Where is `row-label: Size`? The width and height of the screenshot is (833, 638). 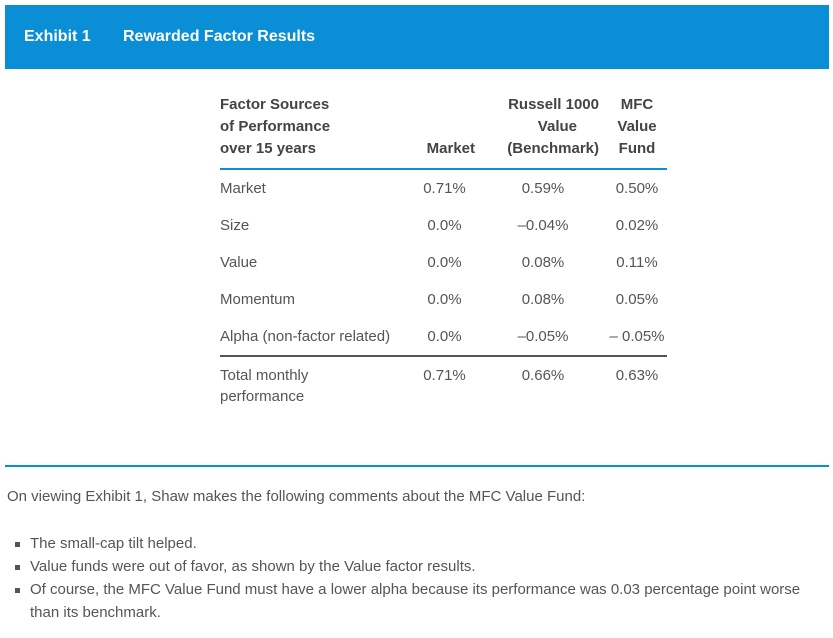 row-label: Size is located at coordinates (235, 225).